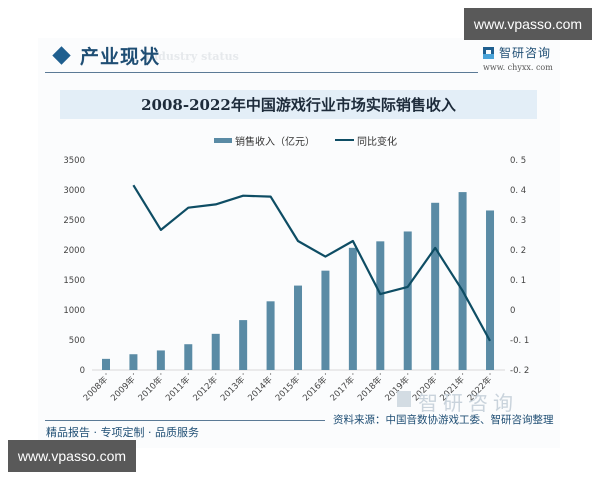  Describe the element at coordinates (122, 432) in the screenshot. I see `footer-slogan: 精品报告 · 专项定制 · 品质服务` at that location.